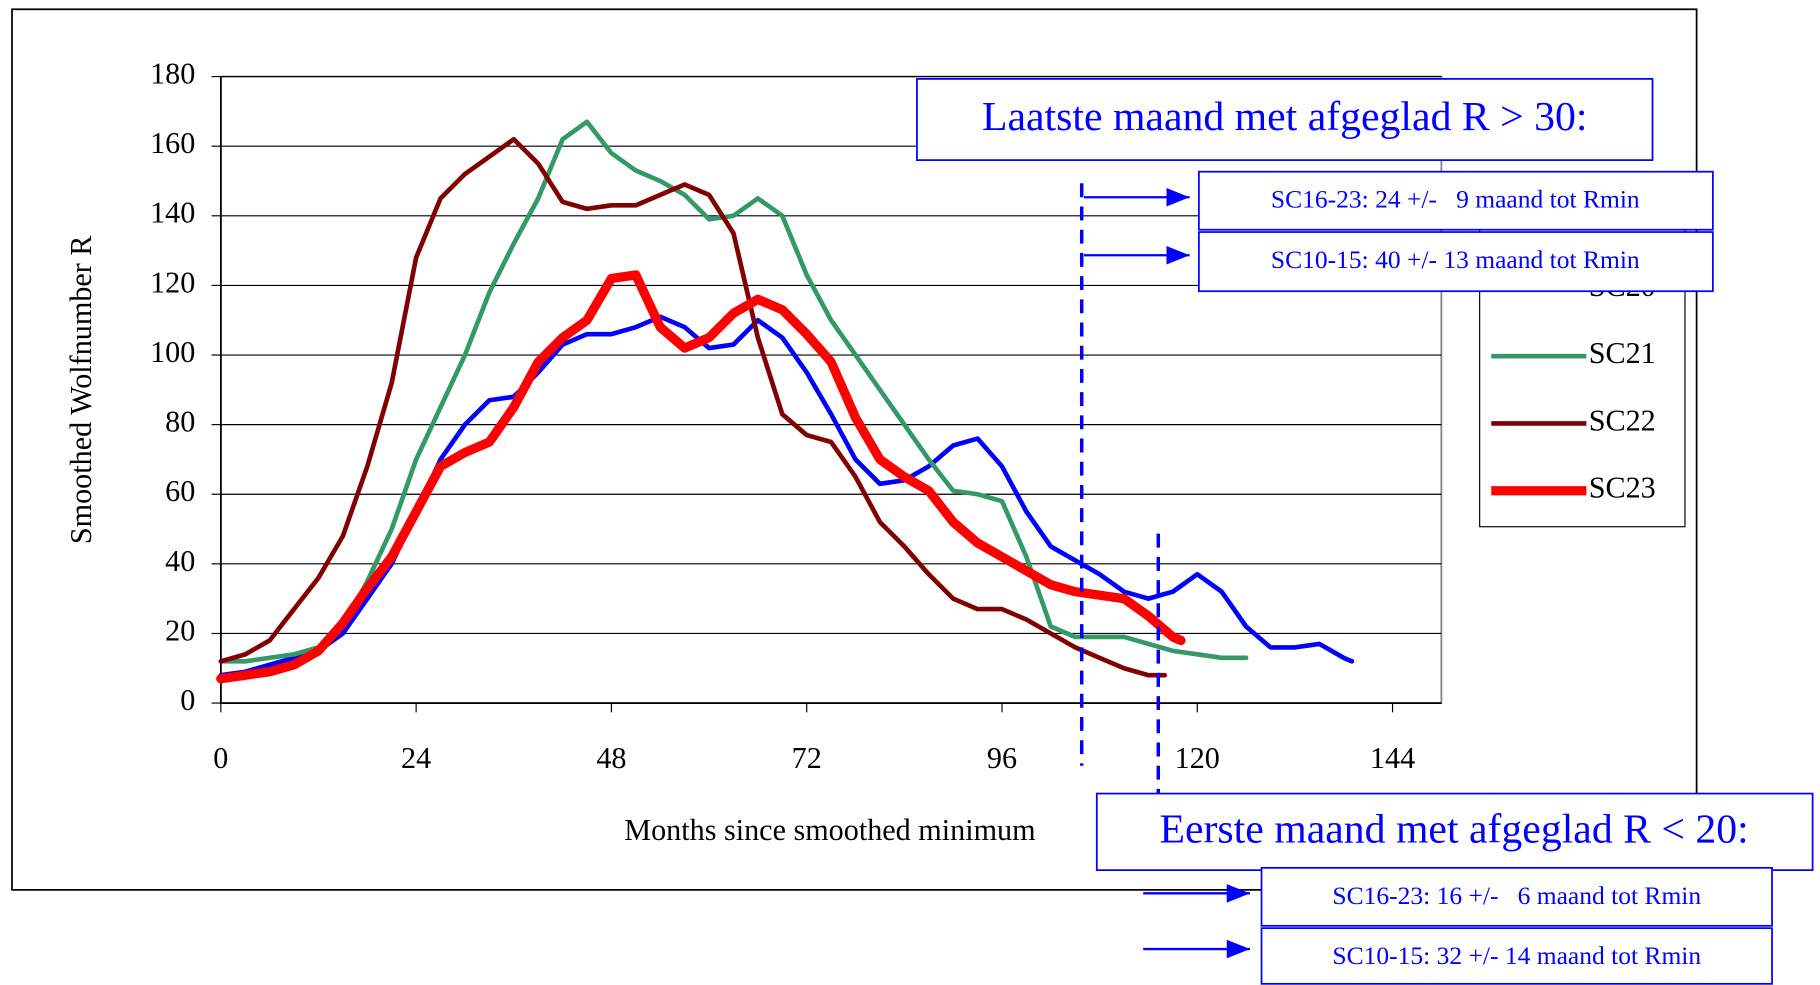  What do you see at coordinates (172, 73) in the screenshot?
I see `y-tick-label: 180` at bounding box center [172, 73].